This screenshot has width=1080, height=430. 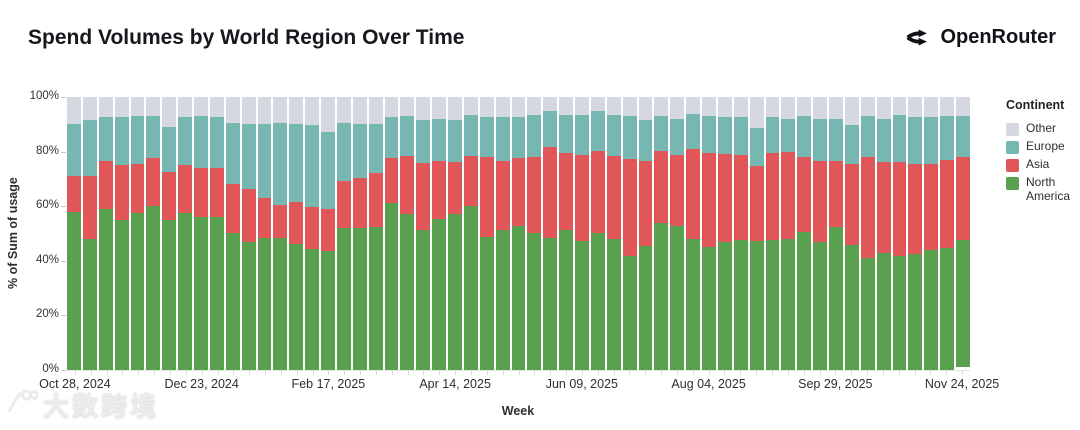 What do you see at coordinates (1041, 164) in the screenshot?
I see `legend-item-asia: Asia` at bounding box center [1041, 164].